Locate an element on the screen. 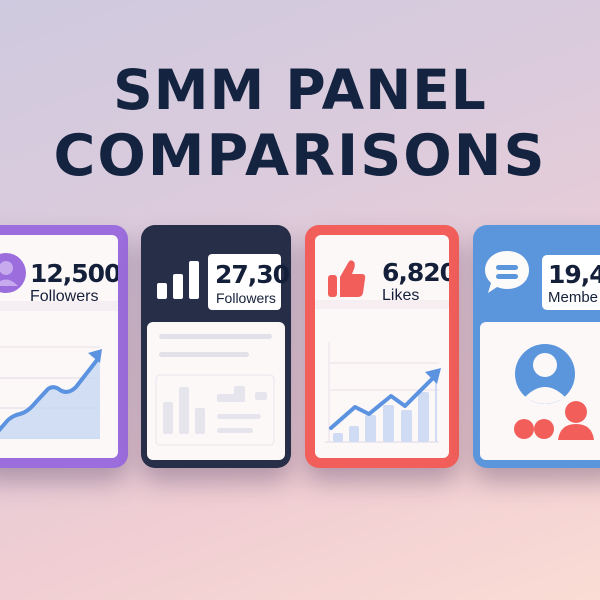  page-title-line-1: SMM PANEL is located at coordinates (300, 90).